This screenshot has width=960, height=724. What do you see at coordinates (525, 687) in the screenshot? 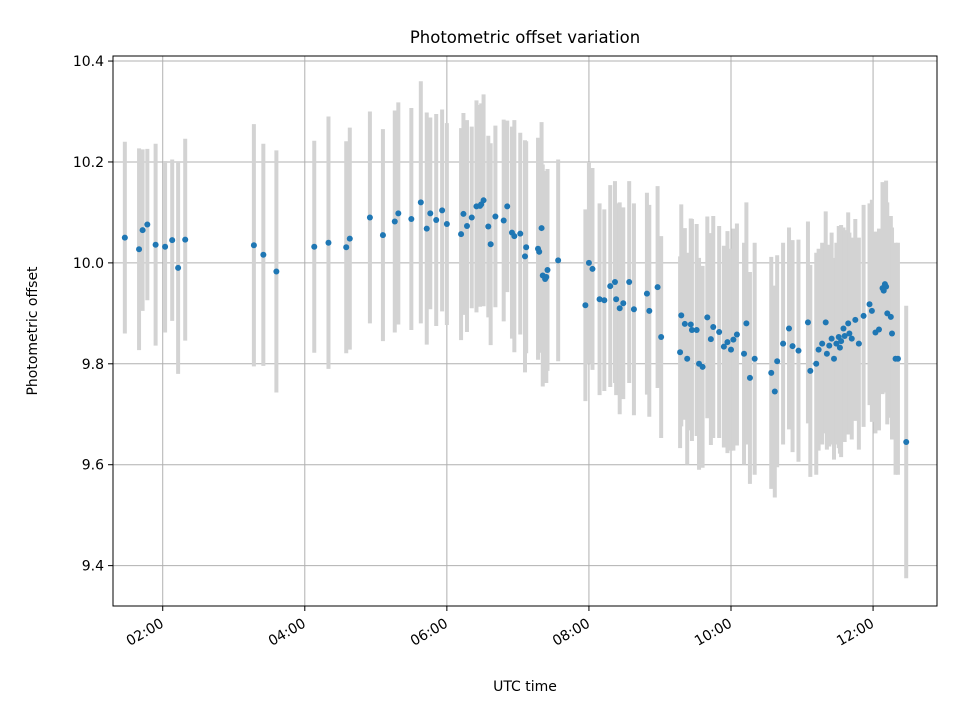
I see `x-axis-label: UTC time` at bounding box center [525, 687].